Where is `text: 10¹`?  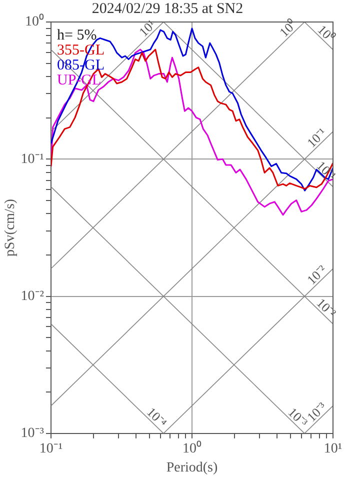
text: 10¹ is located at coordinates (147, 28).